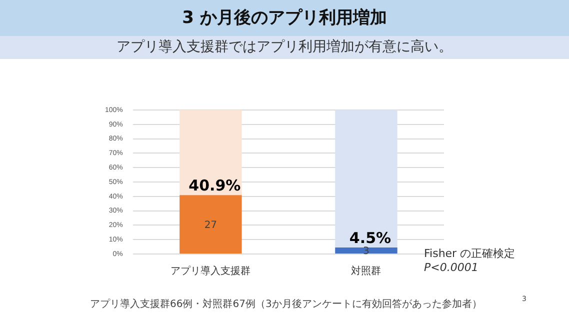 The width and height of the screenshot is (569, 320). What do you see at coordinates (470, 253) in the screenshot?
I see `annotation: Fisher の正確検定` at bounding box center [470, 253].